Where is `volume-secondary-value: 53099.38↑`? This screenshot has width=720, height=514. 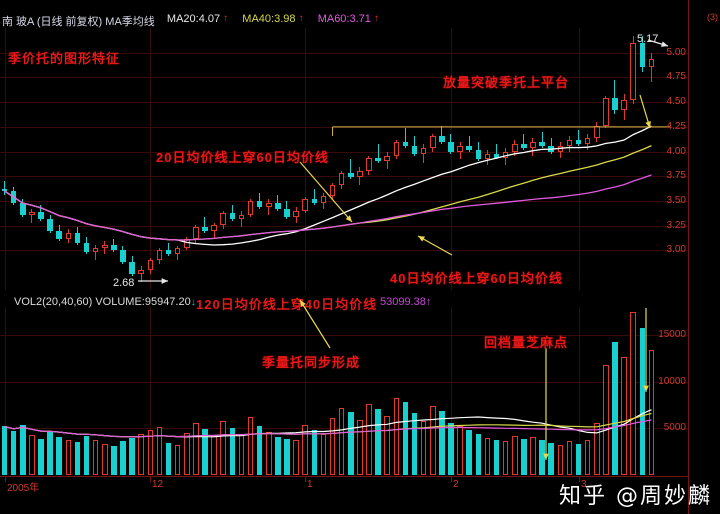 volume-secondary-value: 53099.38↑ is located at coordinates (406, 302).